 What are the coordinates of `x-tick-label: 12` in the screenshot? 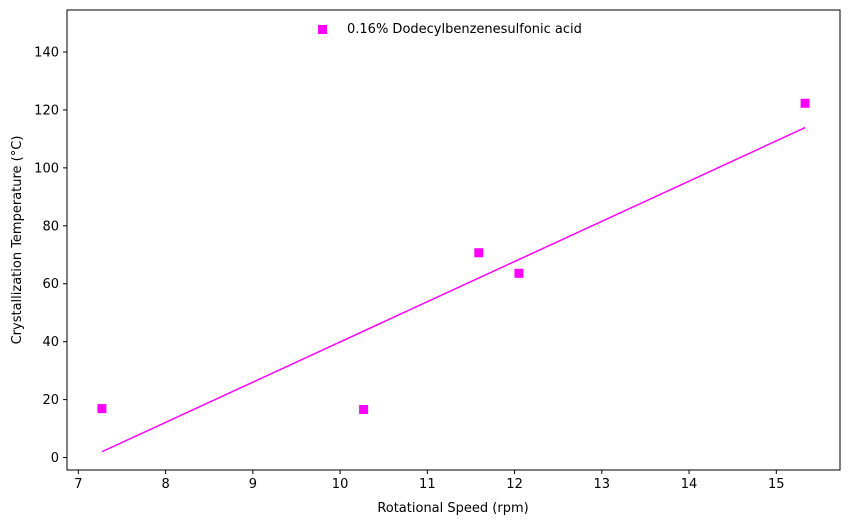 It's located at (514, 484).